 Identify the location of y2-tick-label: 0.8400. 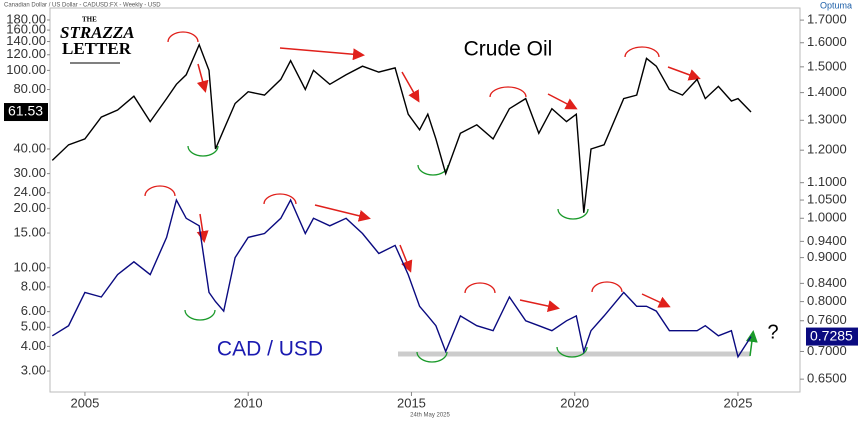
(827, 282).